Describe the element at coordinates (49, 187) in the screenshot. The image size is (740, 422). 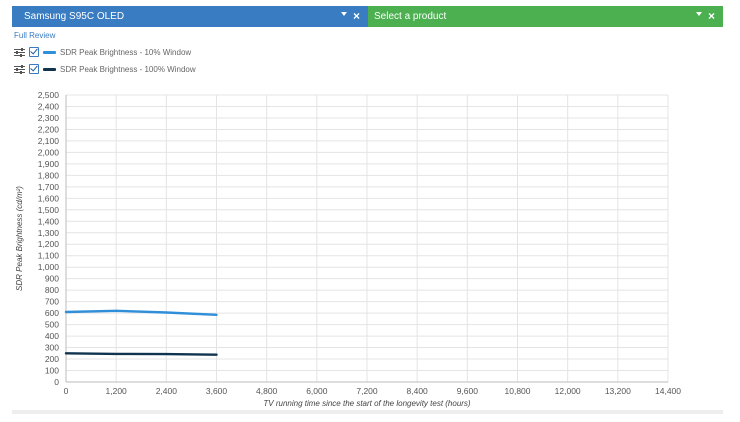
I see `y-tick-label: 1,700` at that location.